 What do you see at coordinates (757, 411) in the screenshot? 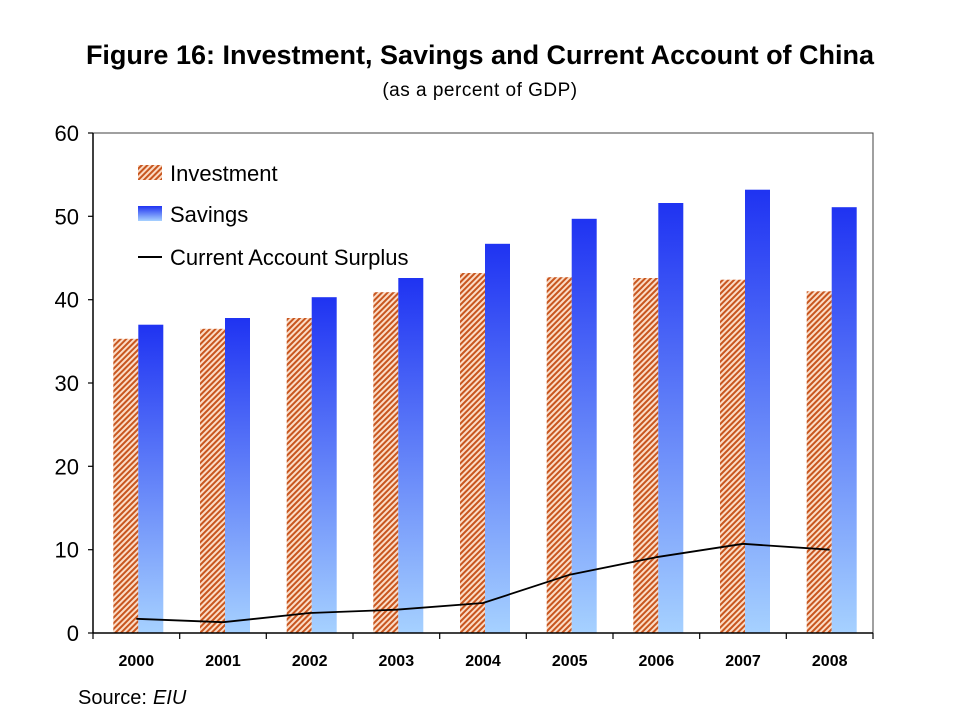
I see `savings-bar-2007` at bounding box center [757, 411].